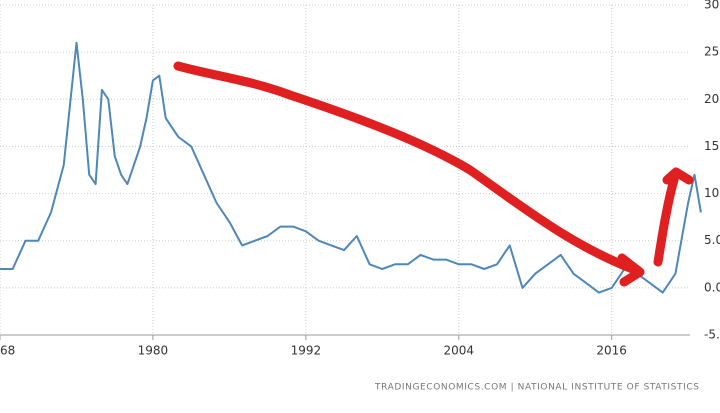 This screenshot has height=413, width=720. Describe the element at coordinates (7, 351) in the screenshot. I see `x-tick-label: 1968` at that location.